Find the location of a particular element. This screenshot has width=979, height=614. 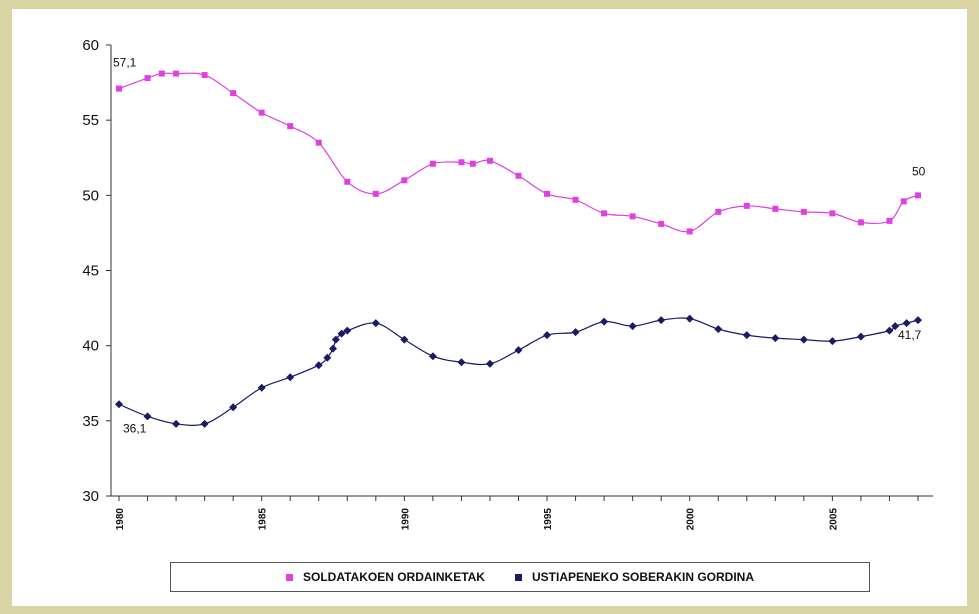

x-tick-label: 1985 is located at coordinates (263, 519).